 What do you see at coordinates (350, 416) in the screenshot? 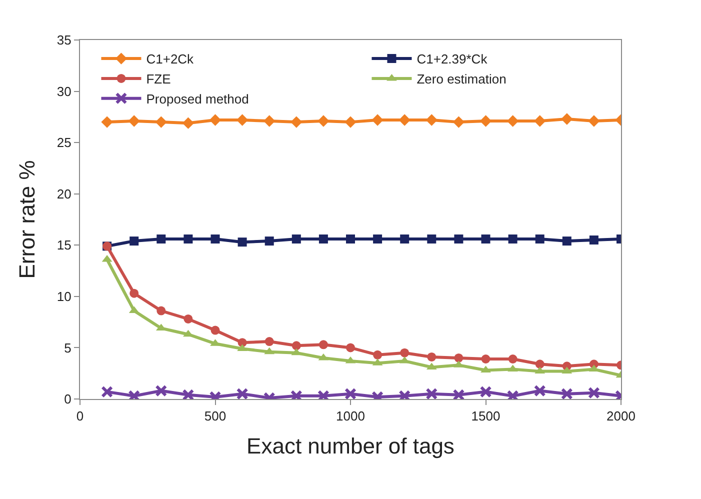
I see `x-tick-label: 1000` at bounding box center [350, 416].